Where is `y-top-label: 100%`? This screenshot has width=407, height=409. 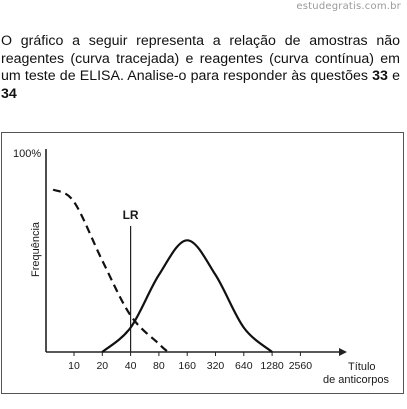 y-top-label: 100% is located at coordinates (27, 154).